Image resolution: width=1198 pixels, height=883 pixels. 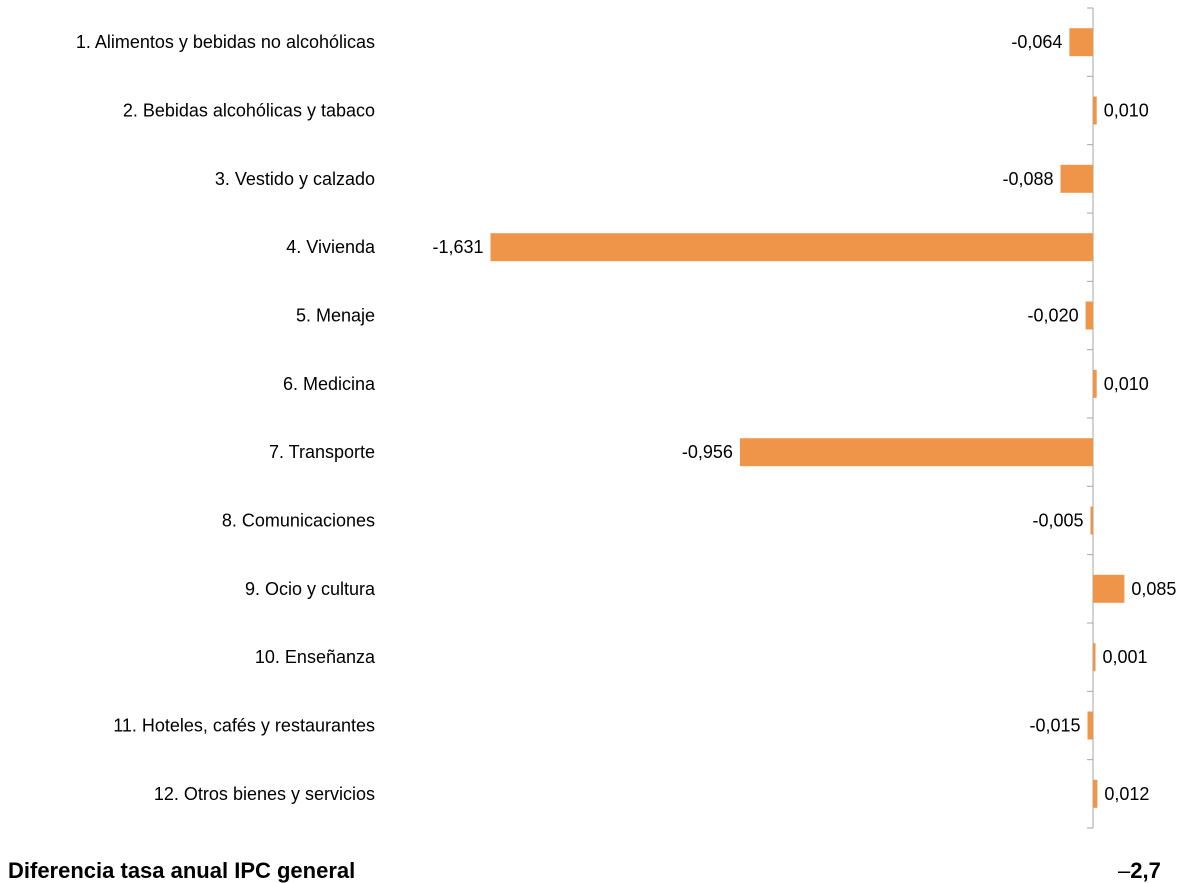 What do you see at coordinates (295, 179) in the screenshot?
I see `category-label: 3. Vestido y calzado` at bounding box center [295, 179].